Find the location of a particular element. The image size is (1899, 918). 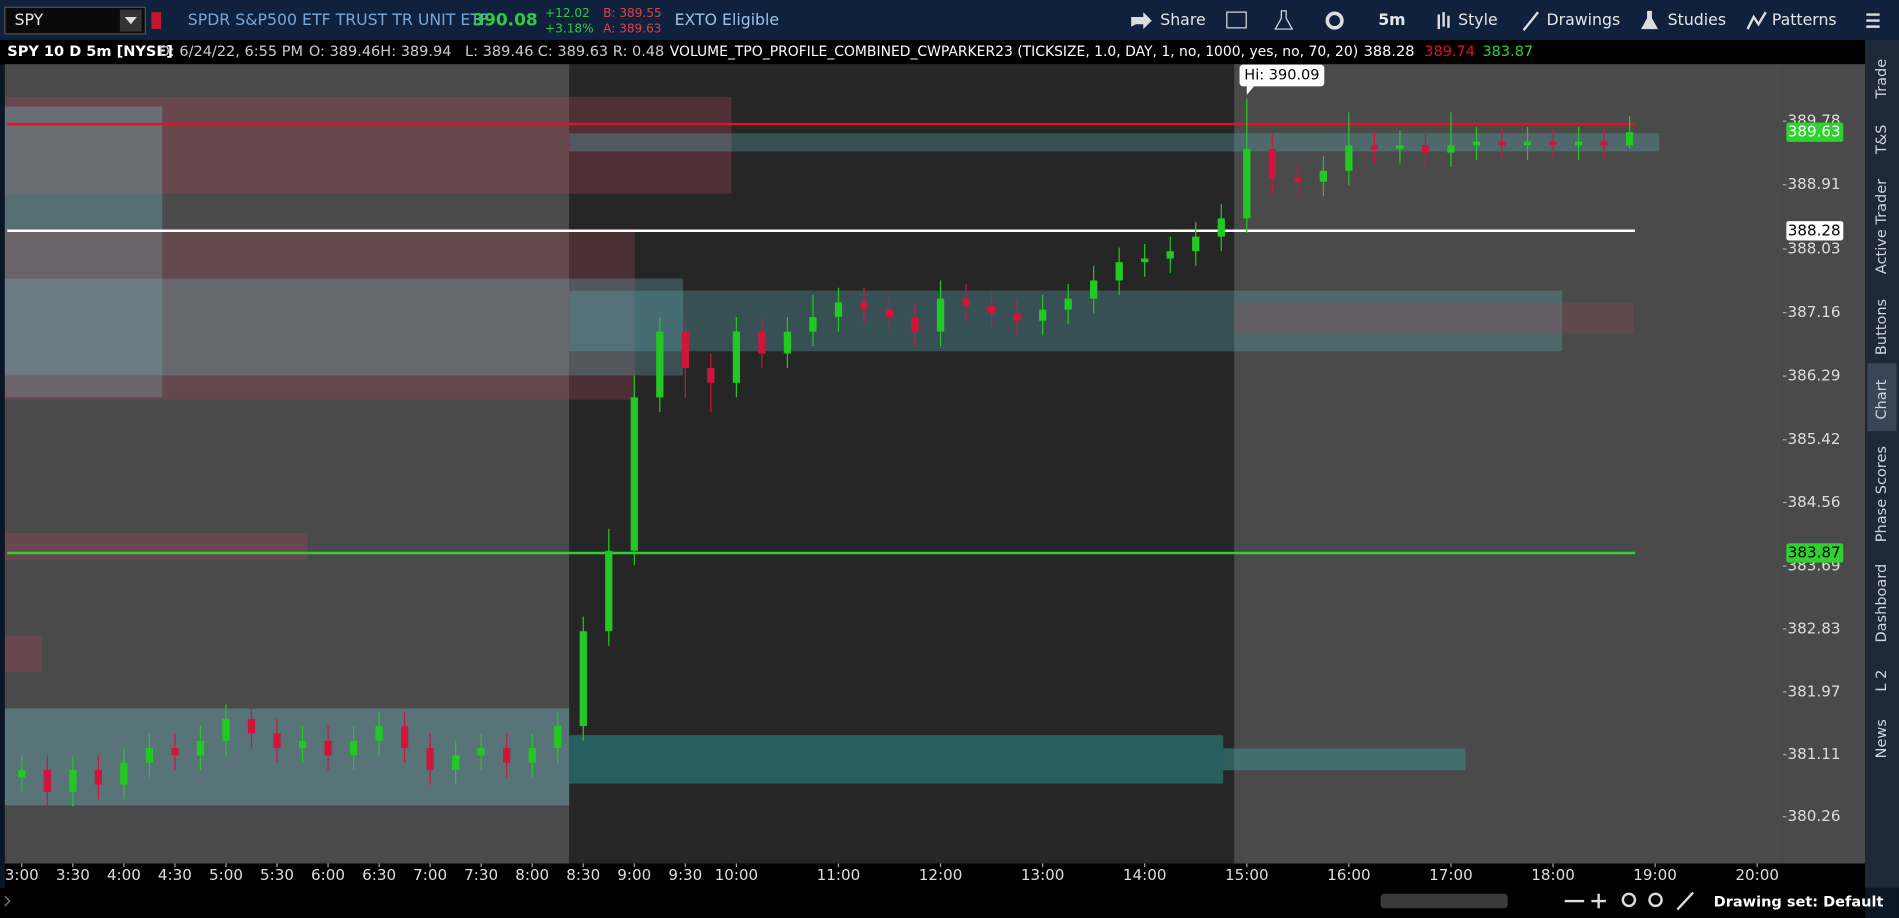

pct-change: +3.18% is located at coordinates (569, 29).